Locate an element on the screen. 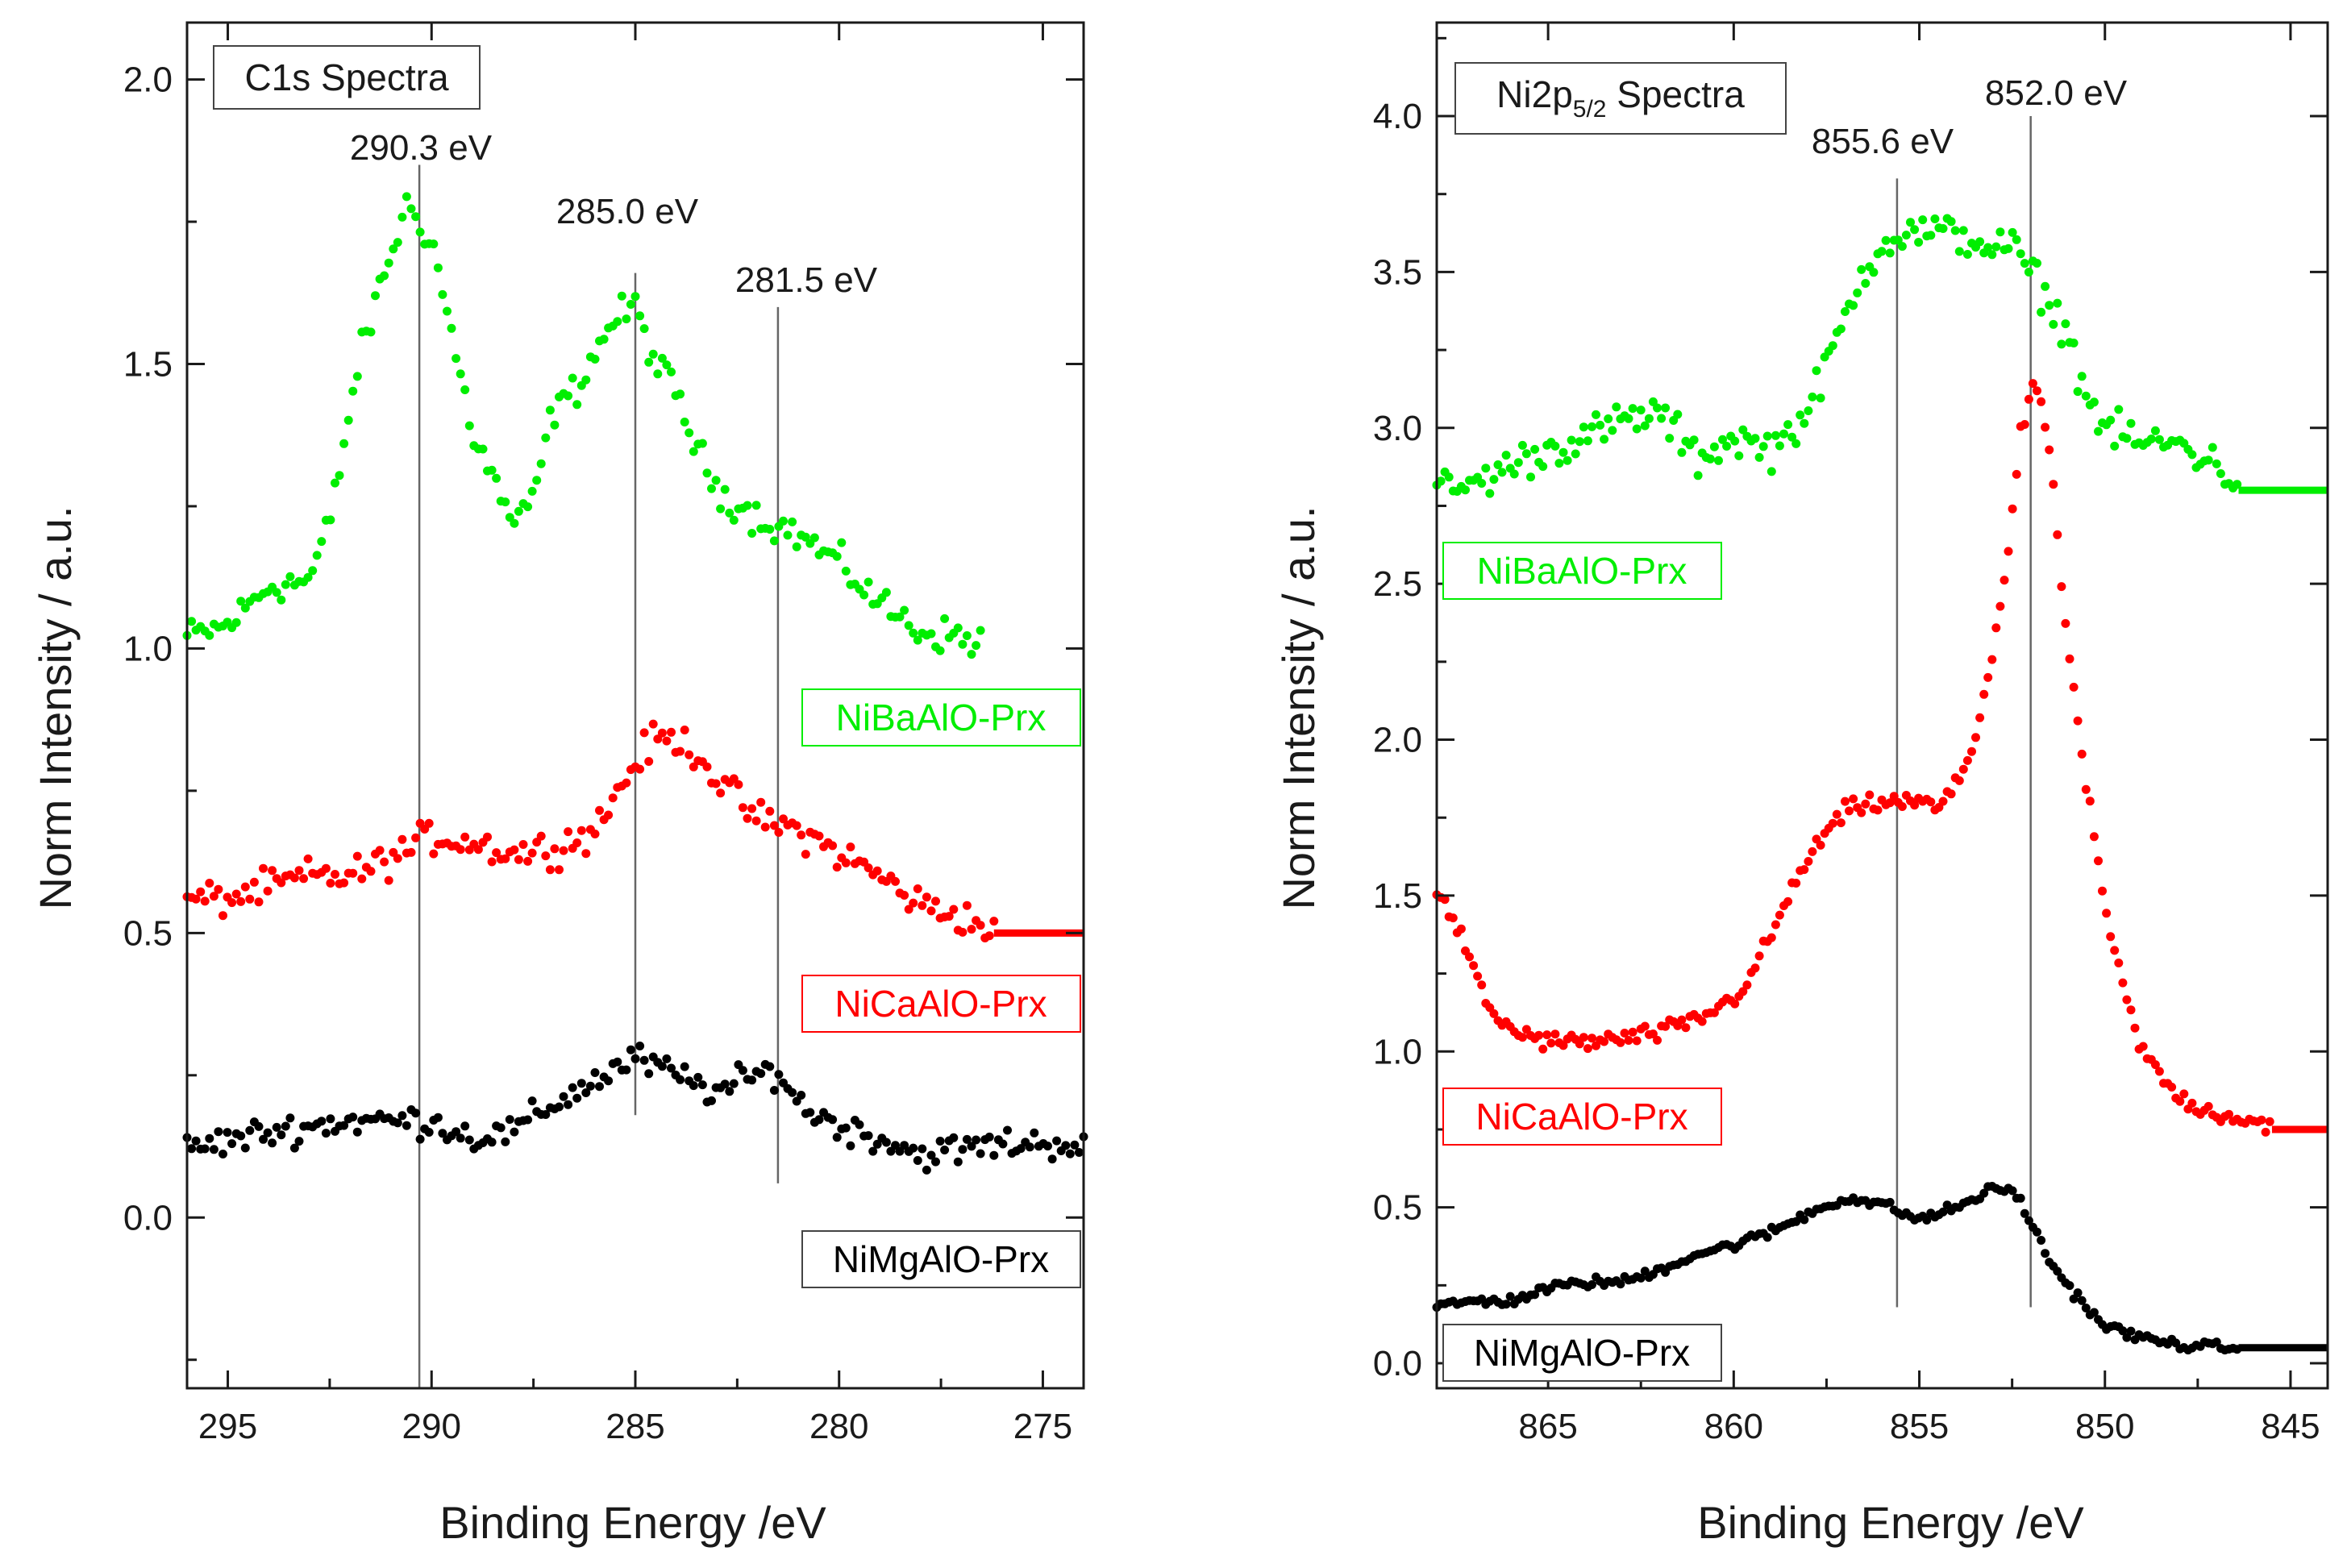 The width and height of the screenshot is (2347, 1568). c1s-legend-mg: NiMgAlO-Prx is located at coordinates (941, 1259).